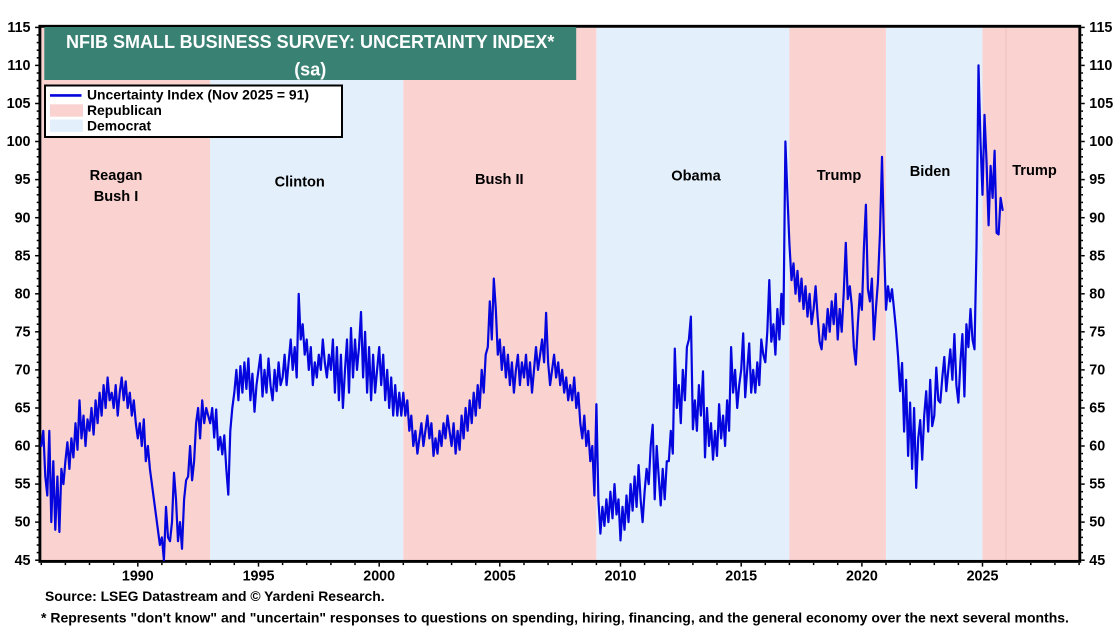 The width and height of the screenshot is (1120, 630). I want to click on svg-text: Bush II, so click(499, 180).